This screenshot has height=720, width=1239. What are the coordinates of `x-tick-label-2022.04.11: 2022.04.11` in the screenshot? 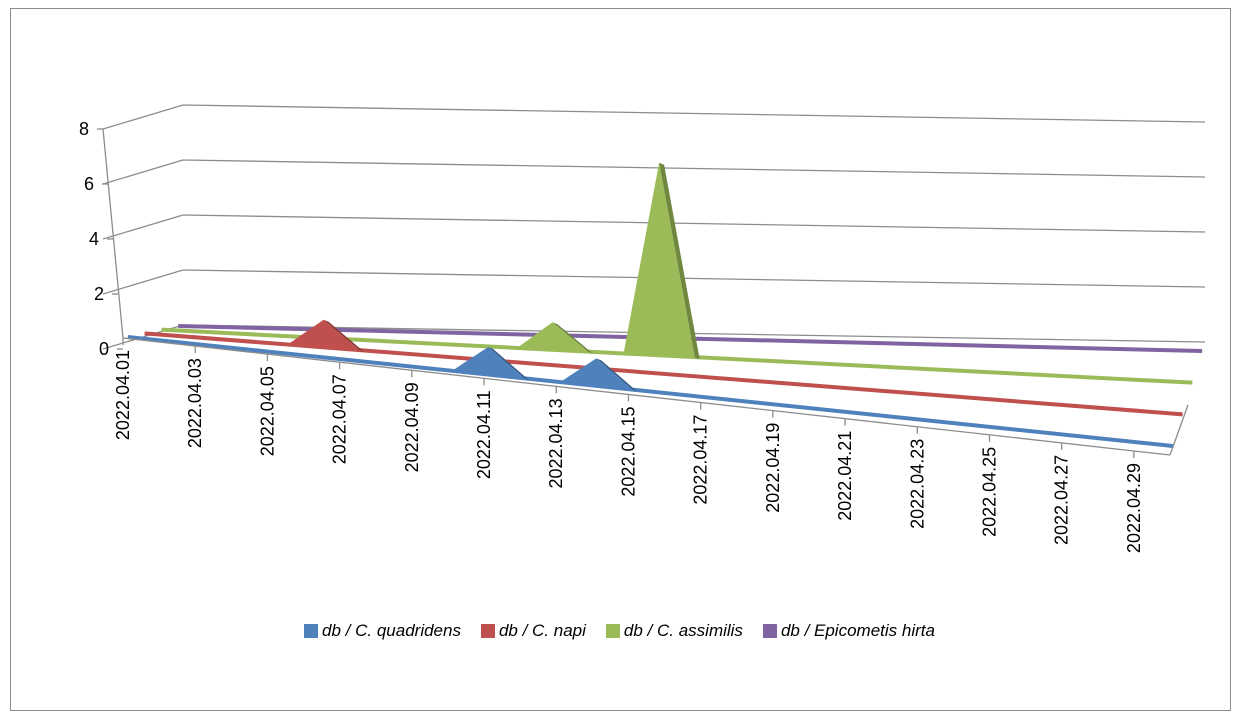 It's located at (484, 434).